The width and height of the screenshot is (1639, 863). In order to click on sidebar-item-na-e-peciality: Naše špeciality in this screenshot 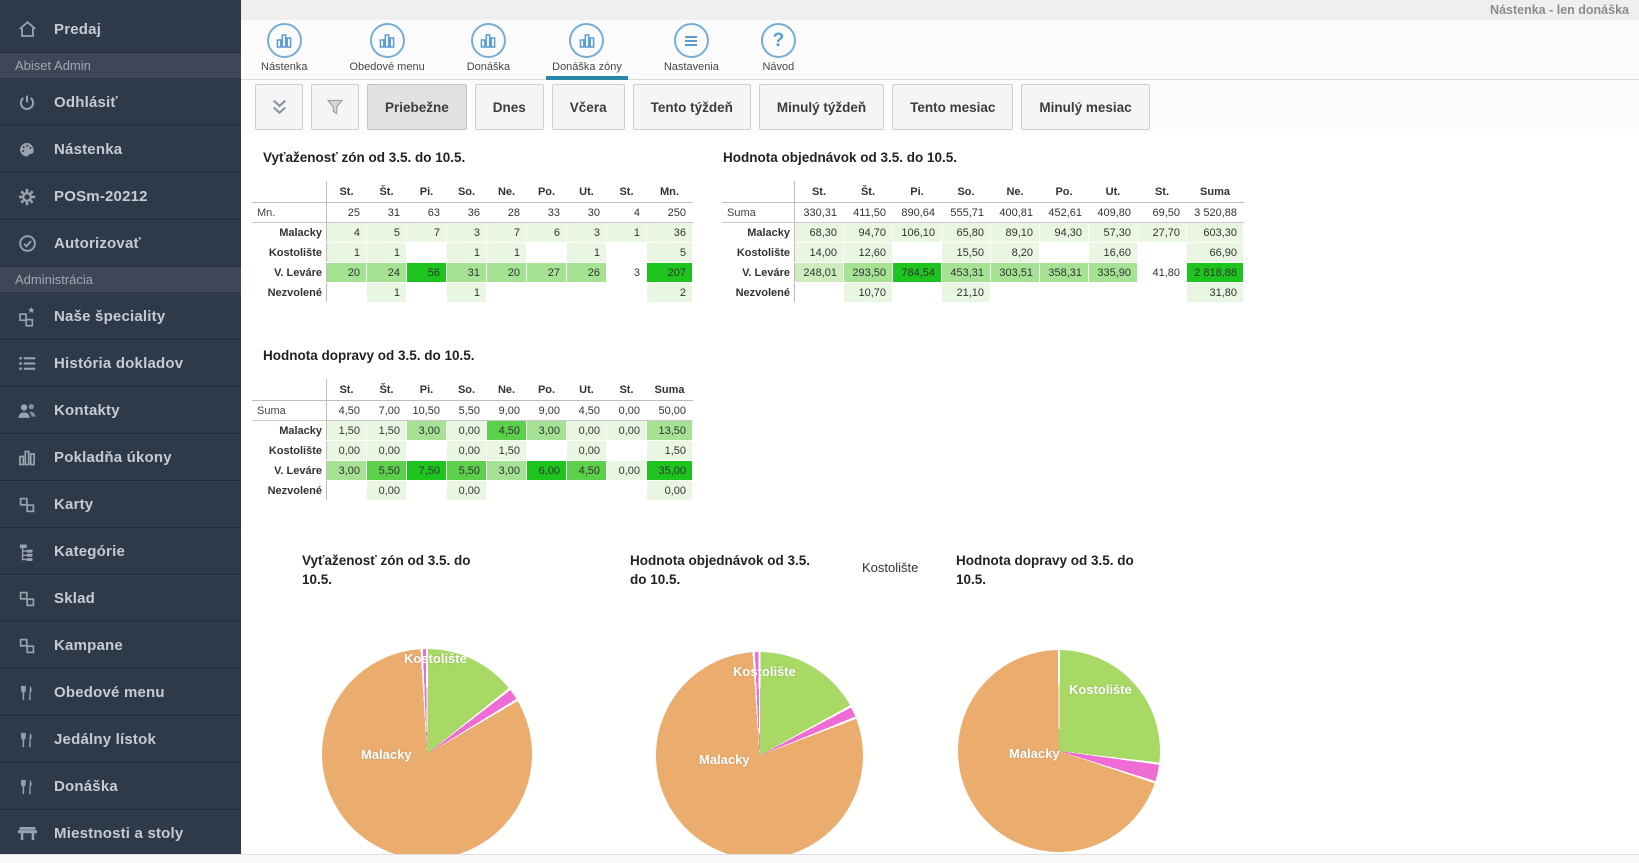, I will do `click(120, 316)`.